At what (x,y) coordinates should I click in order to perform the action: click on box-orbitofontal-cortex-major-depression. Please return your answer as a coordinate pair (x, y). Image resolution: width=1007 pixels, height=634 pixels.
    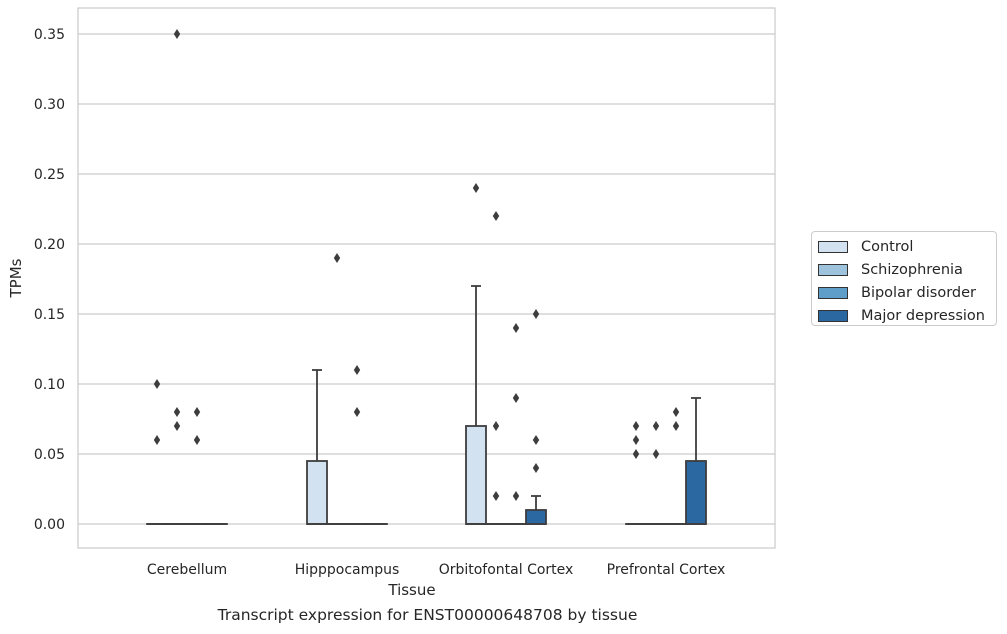
    Looking at the image, I should click on (536, 510).